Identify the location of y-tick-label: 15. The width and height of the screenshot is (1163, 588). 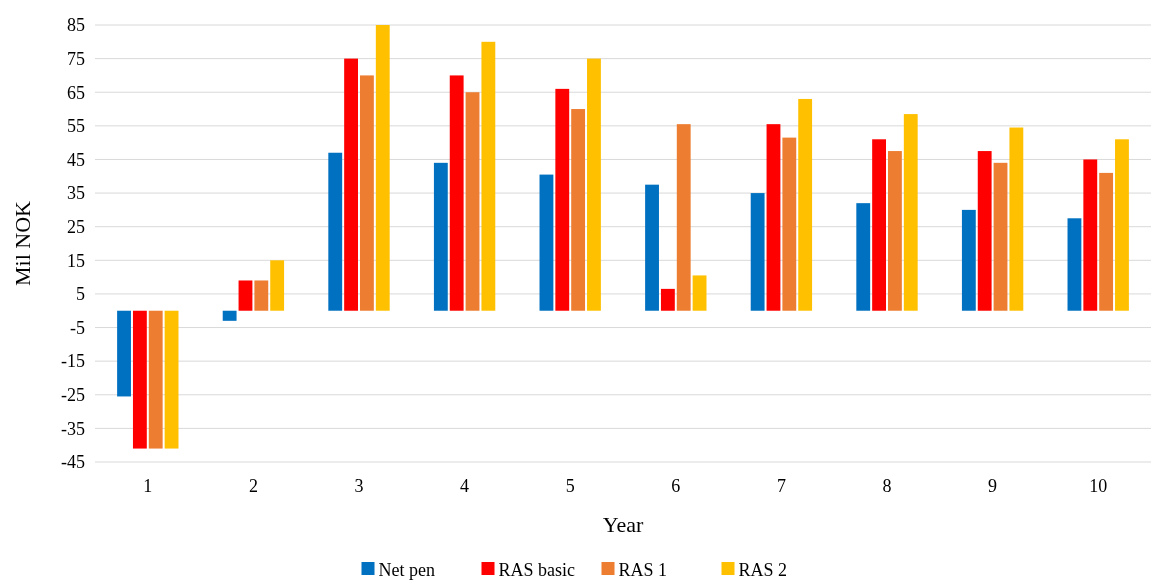
(76, 260).